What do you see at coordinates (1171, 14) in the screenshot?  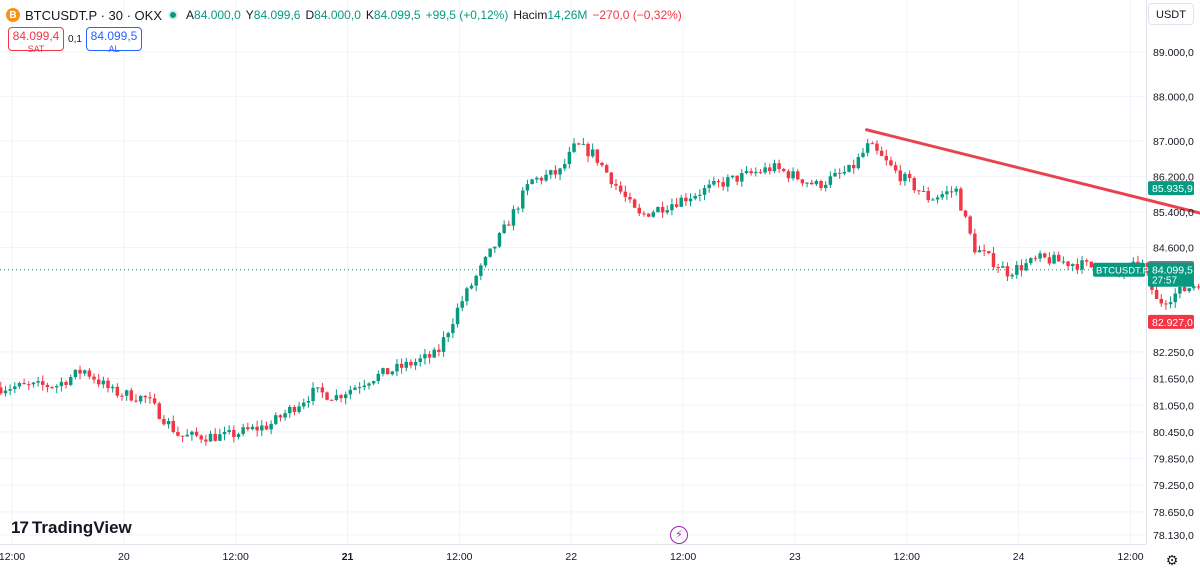 I see `currency-selector: USDT` at bounding box center [1171, 14].